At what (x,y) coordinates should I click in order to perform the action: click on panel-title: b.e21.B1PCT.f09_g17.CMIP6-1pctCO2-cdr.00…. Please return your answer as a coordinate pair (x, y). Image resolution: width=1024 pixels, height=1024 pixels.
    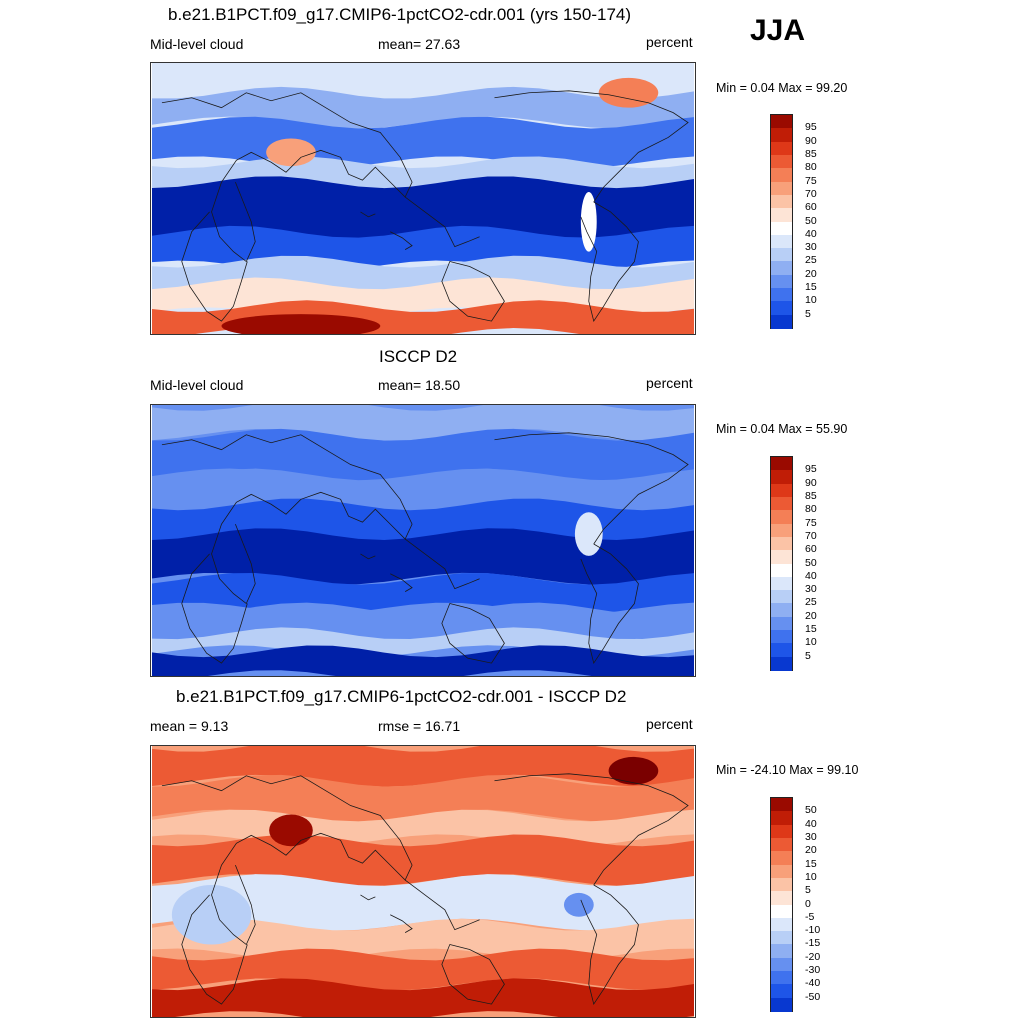
    Looking at the image, I should click on (401, 696).